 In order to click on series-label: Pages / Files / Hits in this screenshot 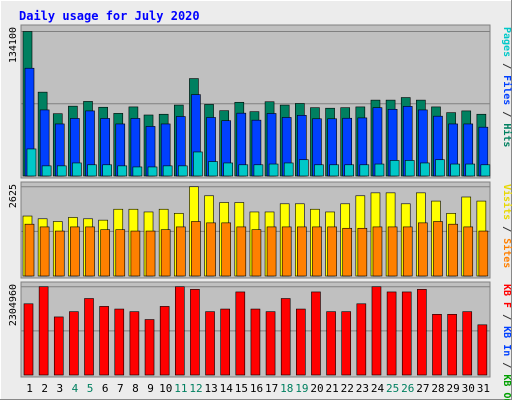, I will do `click(506, 87)`.